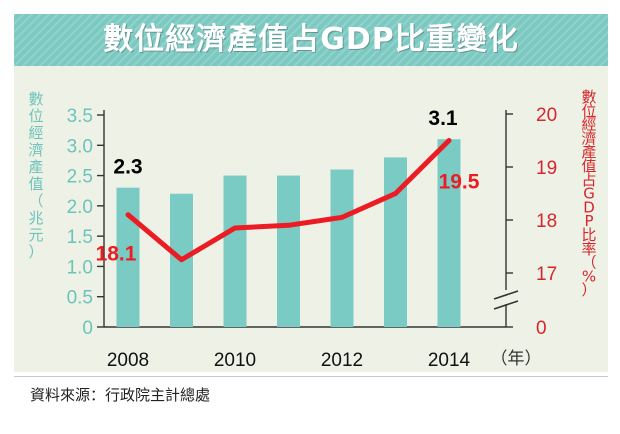 This screenshot has width=620, height=434. I want to click on x-tick-label: 2008, so click(128, 360).